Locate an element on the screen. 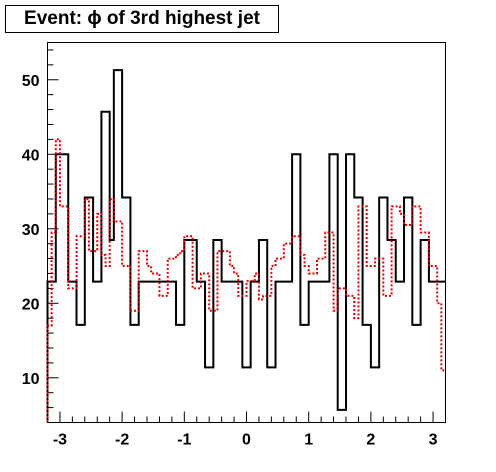 This screenshot has width=496, height=472. y-tick-label: 40 is located at coordinates (31, 155).